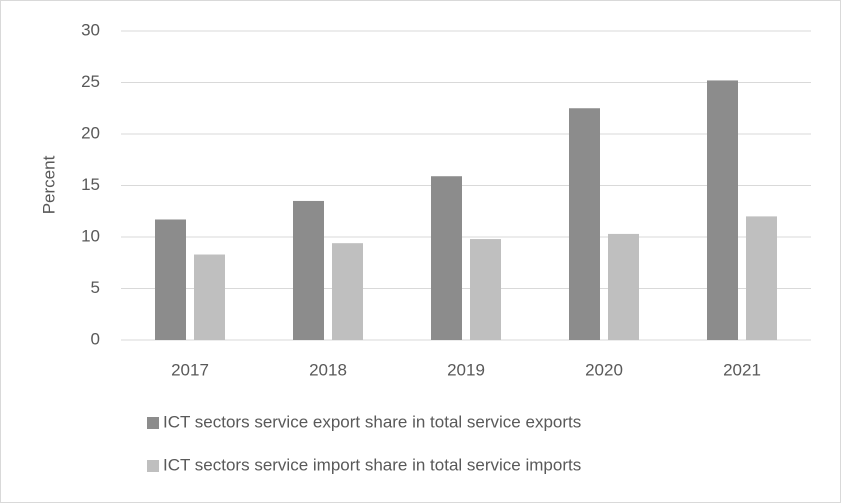  Describe the element at coordinates (95, 287) in the screenshot. I see `y-tick-label: 5` at that location.